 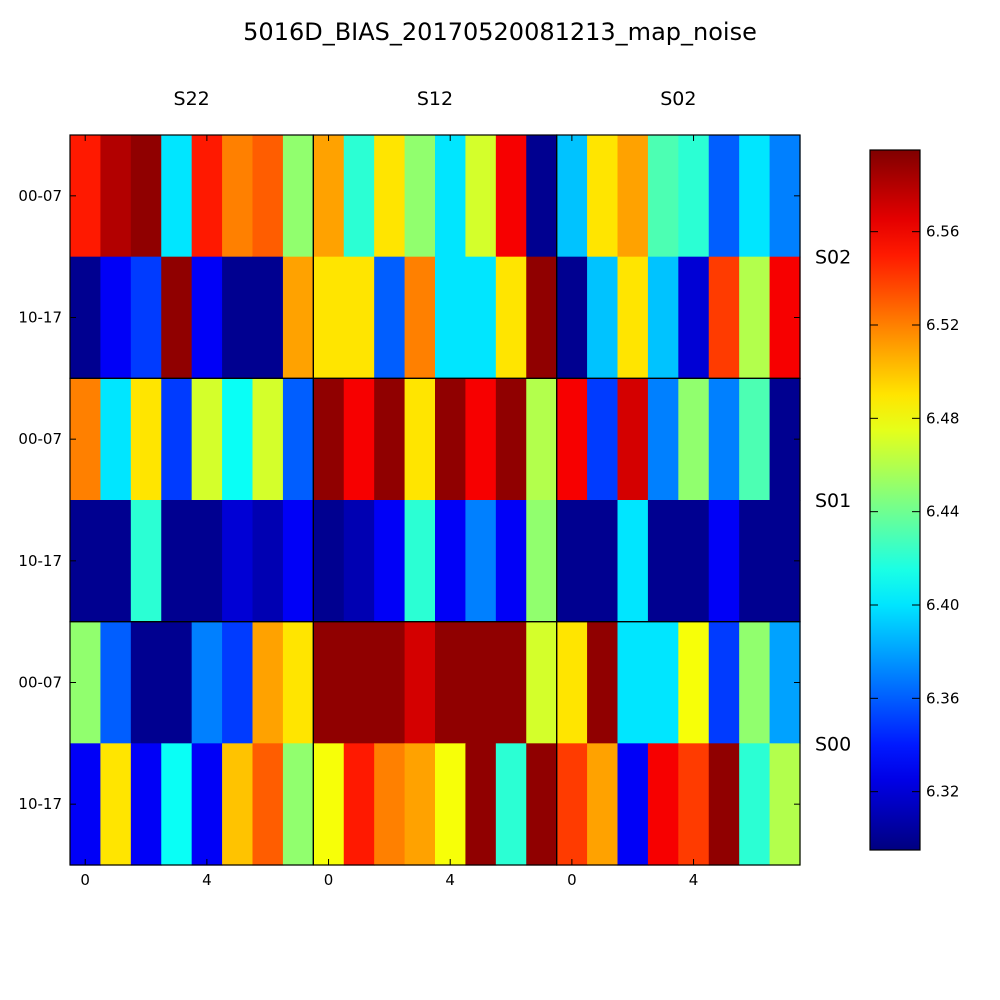 What do you see at coordinates (942, 512) in the screenshot?
I see `colorbar-tick-label: 6.44` at bounding box center [942, 512].